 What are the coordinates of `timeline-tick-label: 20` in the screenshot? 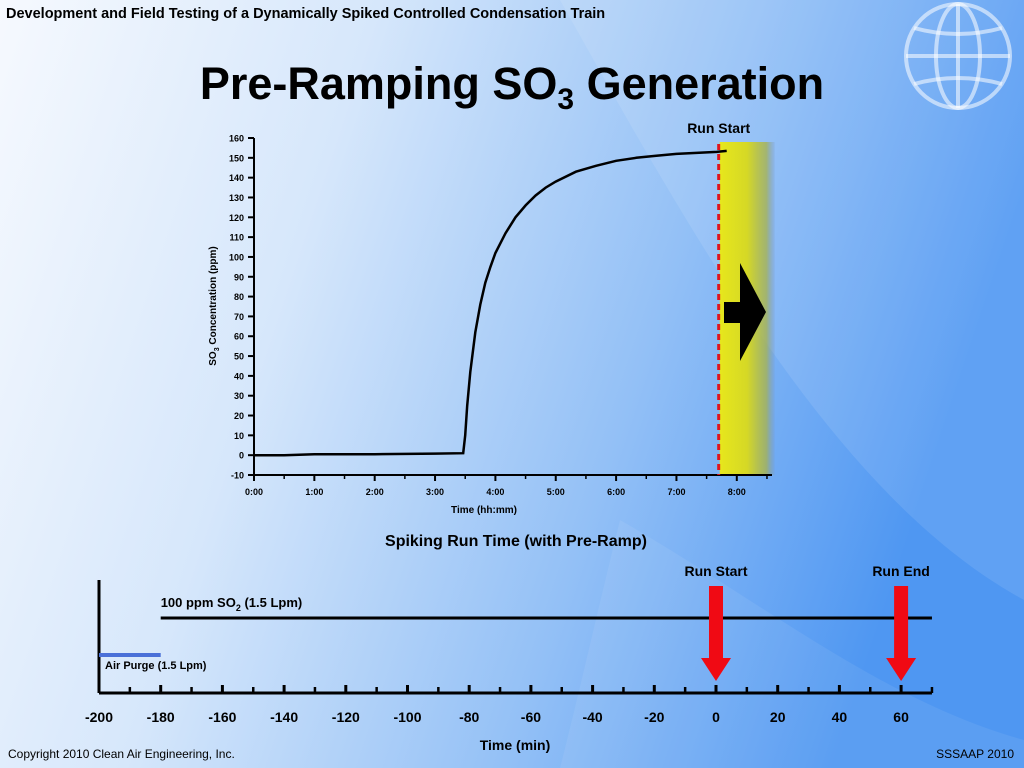 It's located at (778, 717).